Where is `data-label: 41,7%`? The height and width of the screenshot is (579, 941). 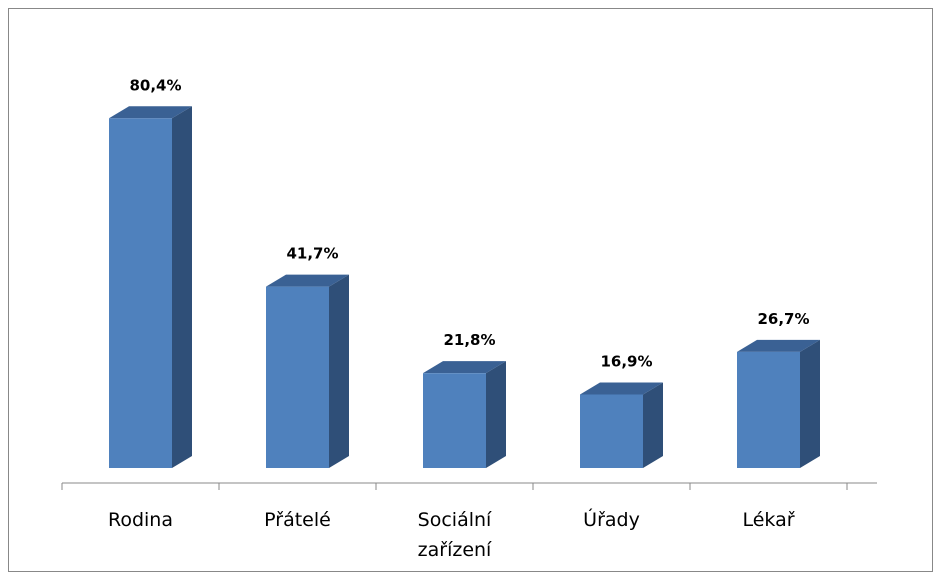
data-label: 41,7% is located at coordinates (312, 254).